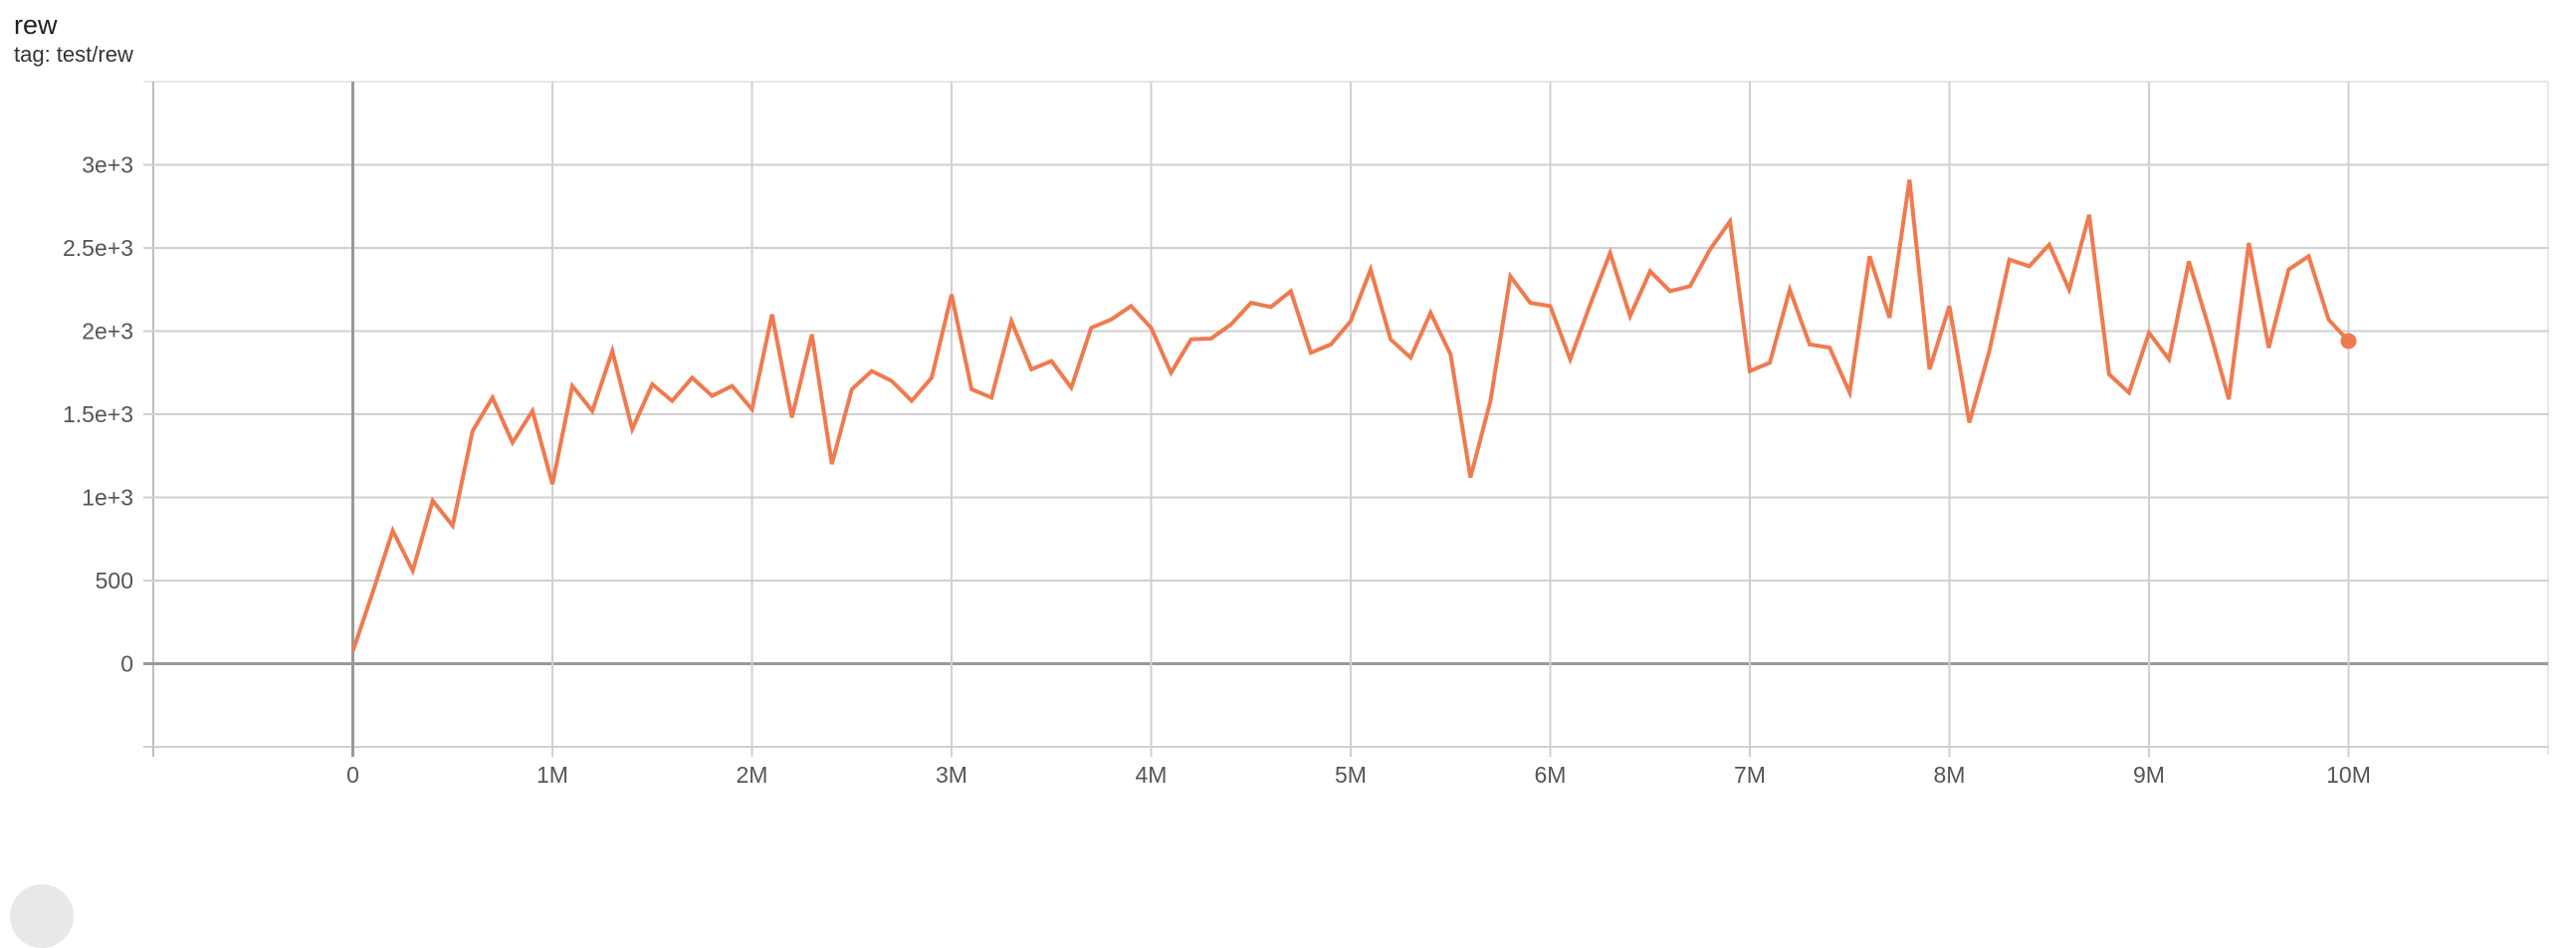 The height and width of the screenshot is (948, 2576). Describe the element at coordinates (126, 664) in the screenshot. I see `y-tick-label: 0` at that location.